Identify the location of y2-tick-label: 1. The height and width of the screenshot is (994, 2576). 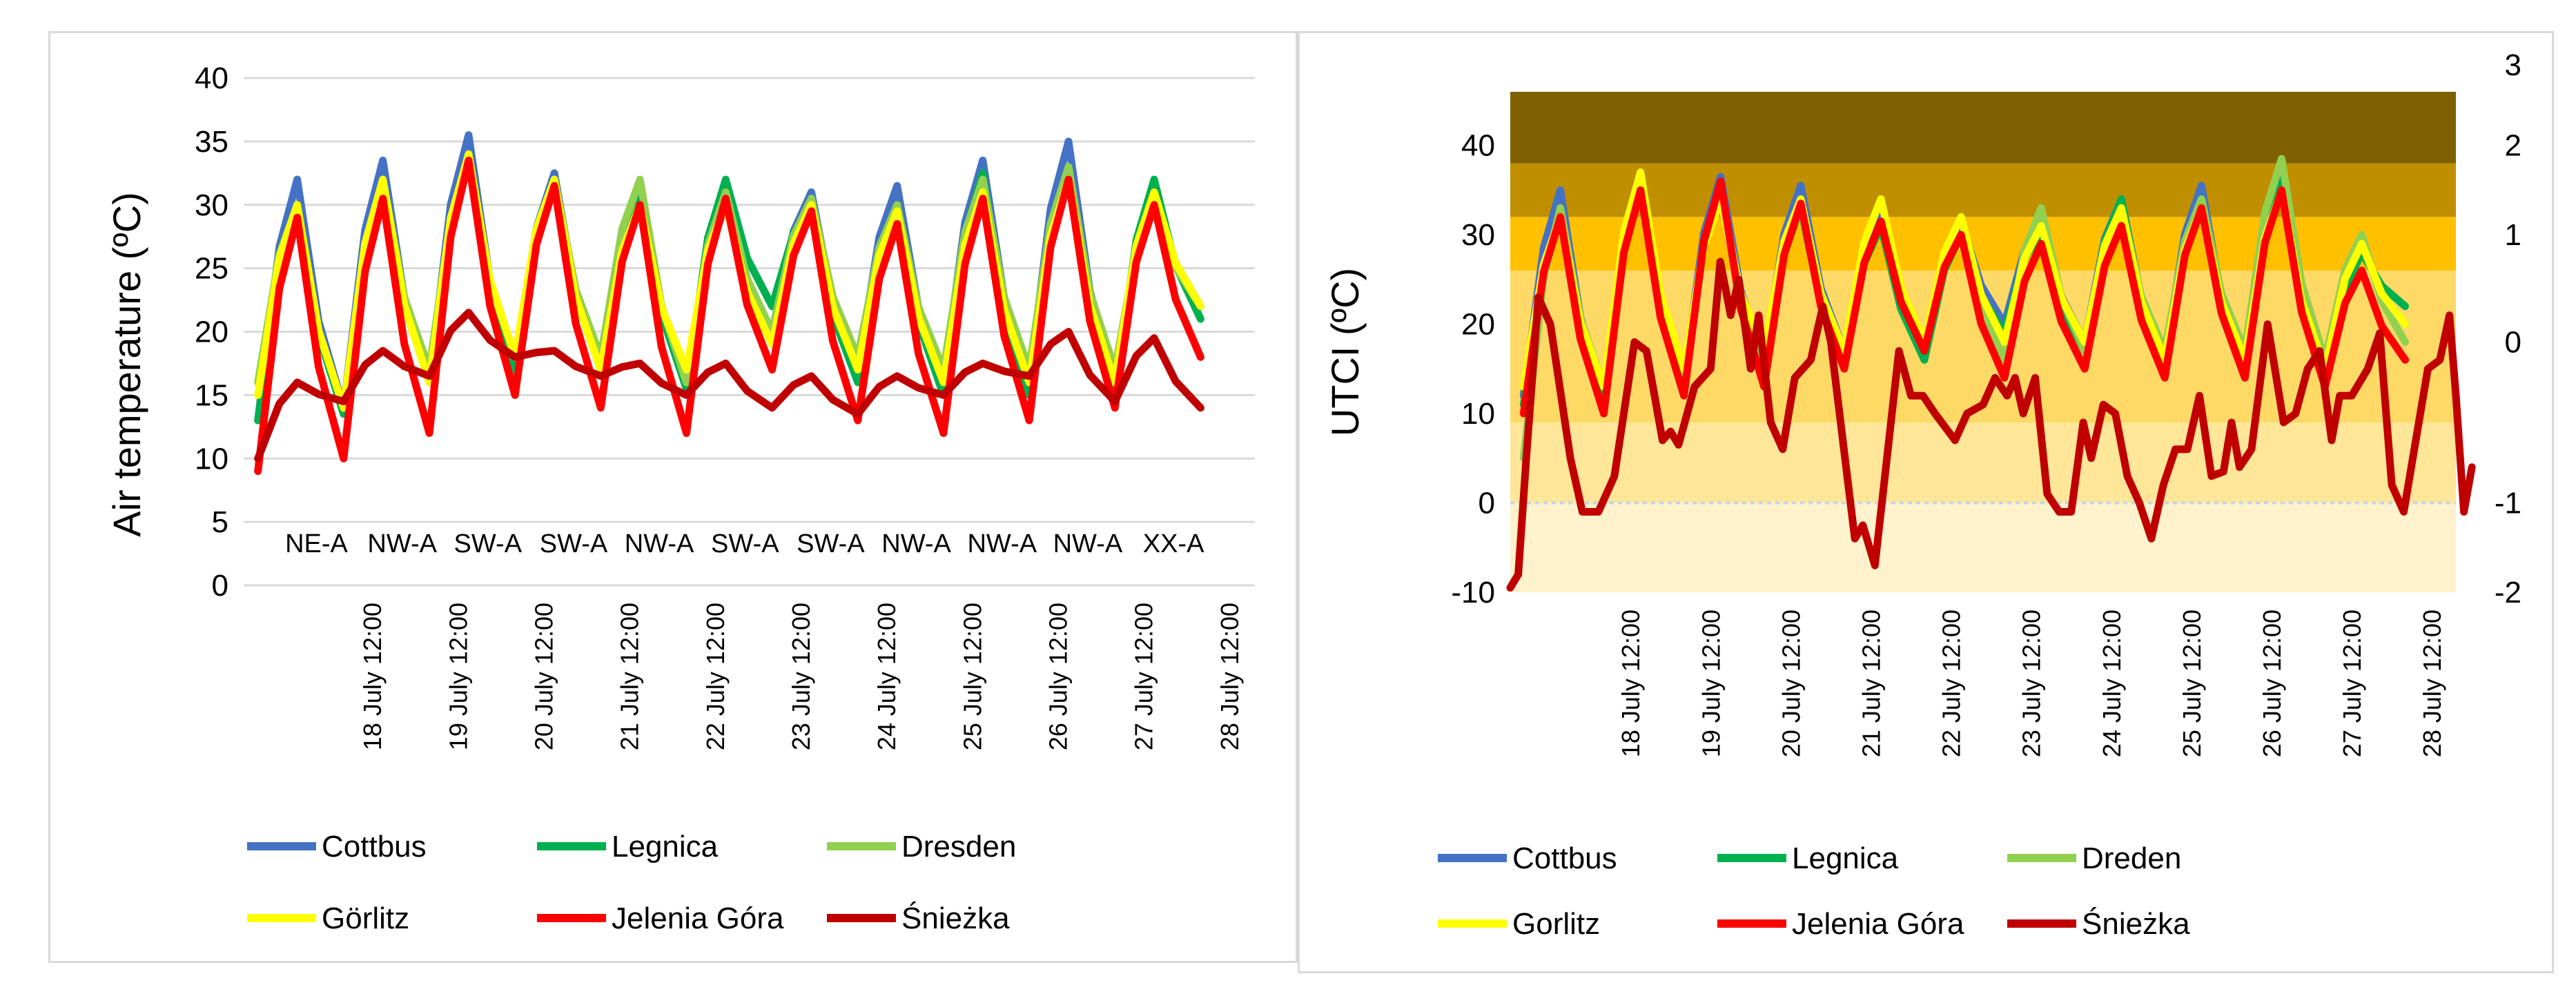
(2513, 235).